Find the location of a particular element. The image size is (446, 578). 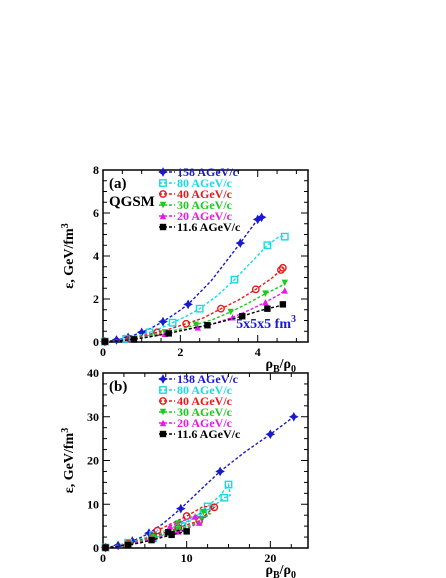

model-label: QGSM is located at coordinates (132, 202).